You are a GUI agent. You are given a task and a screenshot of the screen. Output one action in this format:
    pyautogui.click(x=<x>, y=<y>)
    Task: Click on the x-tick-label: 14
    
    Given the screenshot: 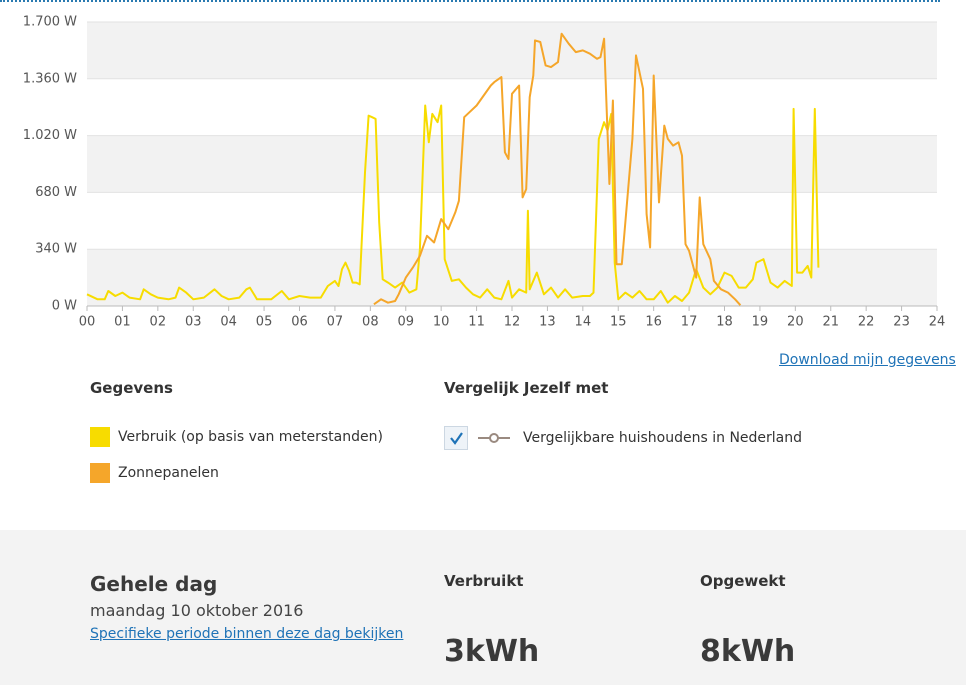 What is the action you would take?
    pyautogui.click(x=583, y=322)
    